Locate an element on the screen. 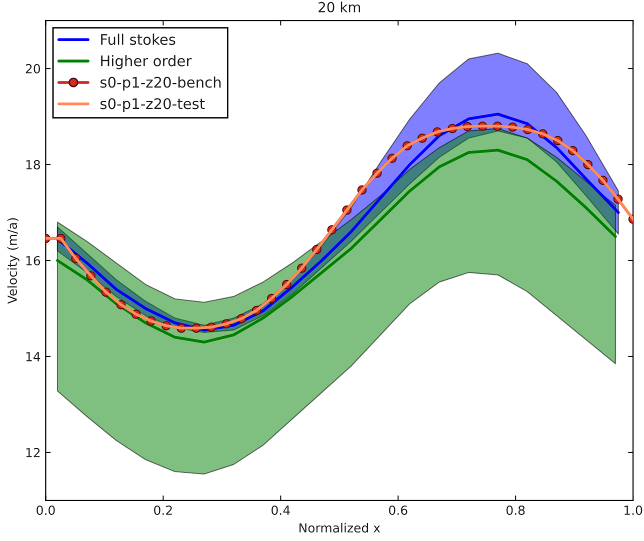  legend-label: s0-p1-z20-bench is located at coordinates (160, 83).